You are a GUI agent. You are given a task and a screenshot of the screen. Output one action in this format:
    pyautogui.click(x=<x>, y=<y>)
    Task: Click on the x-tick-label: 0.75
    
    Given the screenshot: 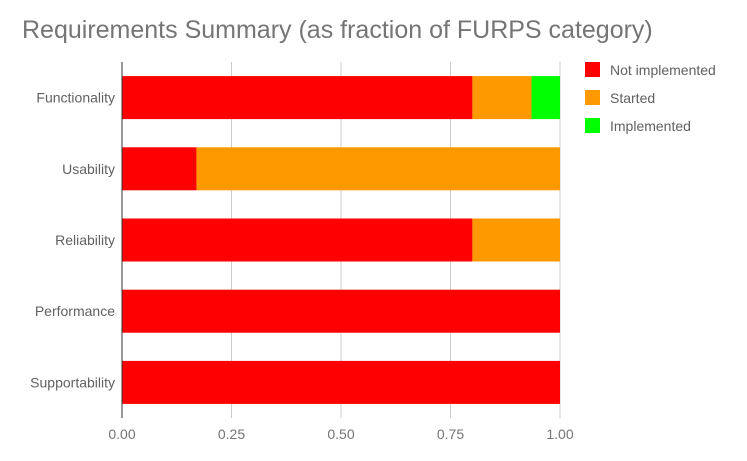 What is the action you would take?
    pyautogui.click(x=450, y=434)
    